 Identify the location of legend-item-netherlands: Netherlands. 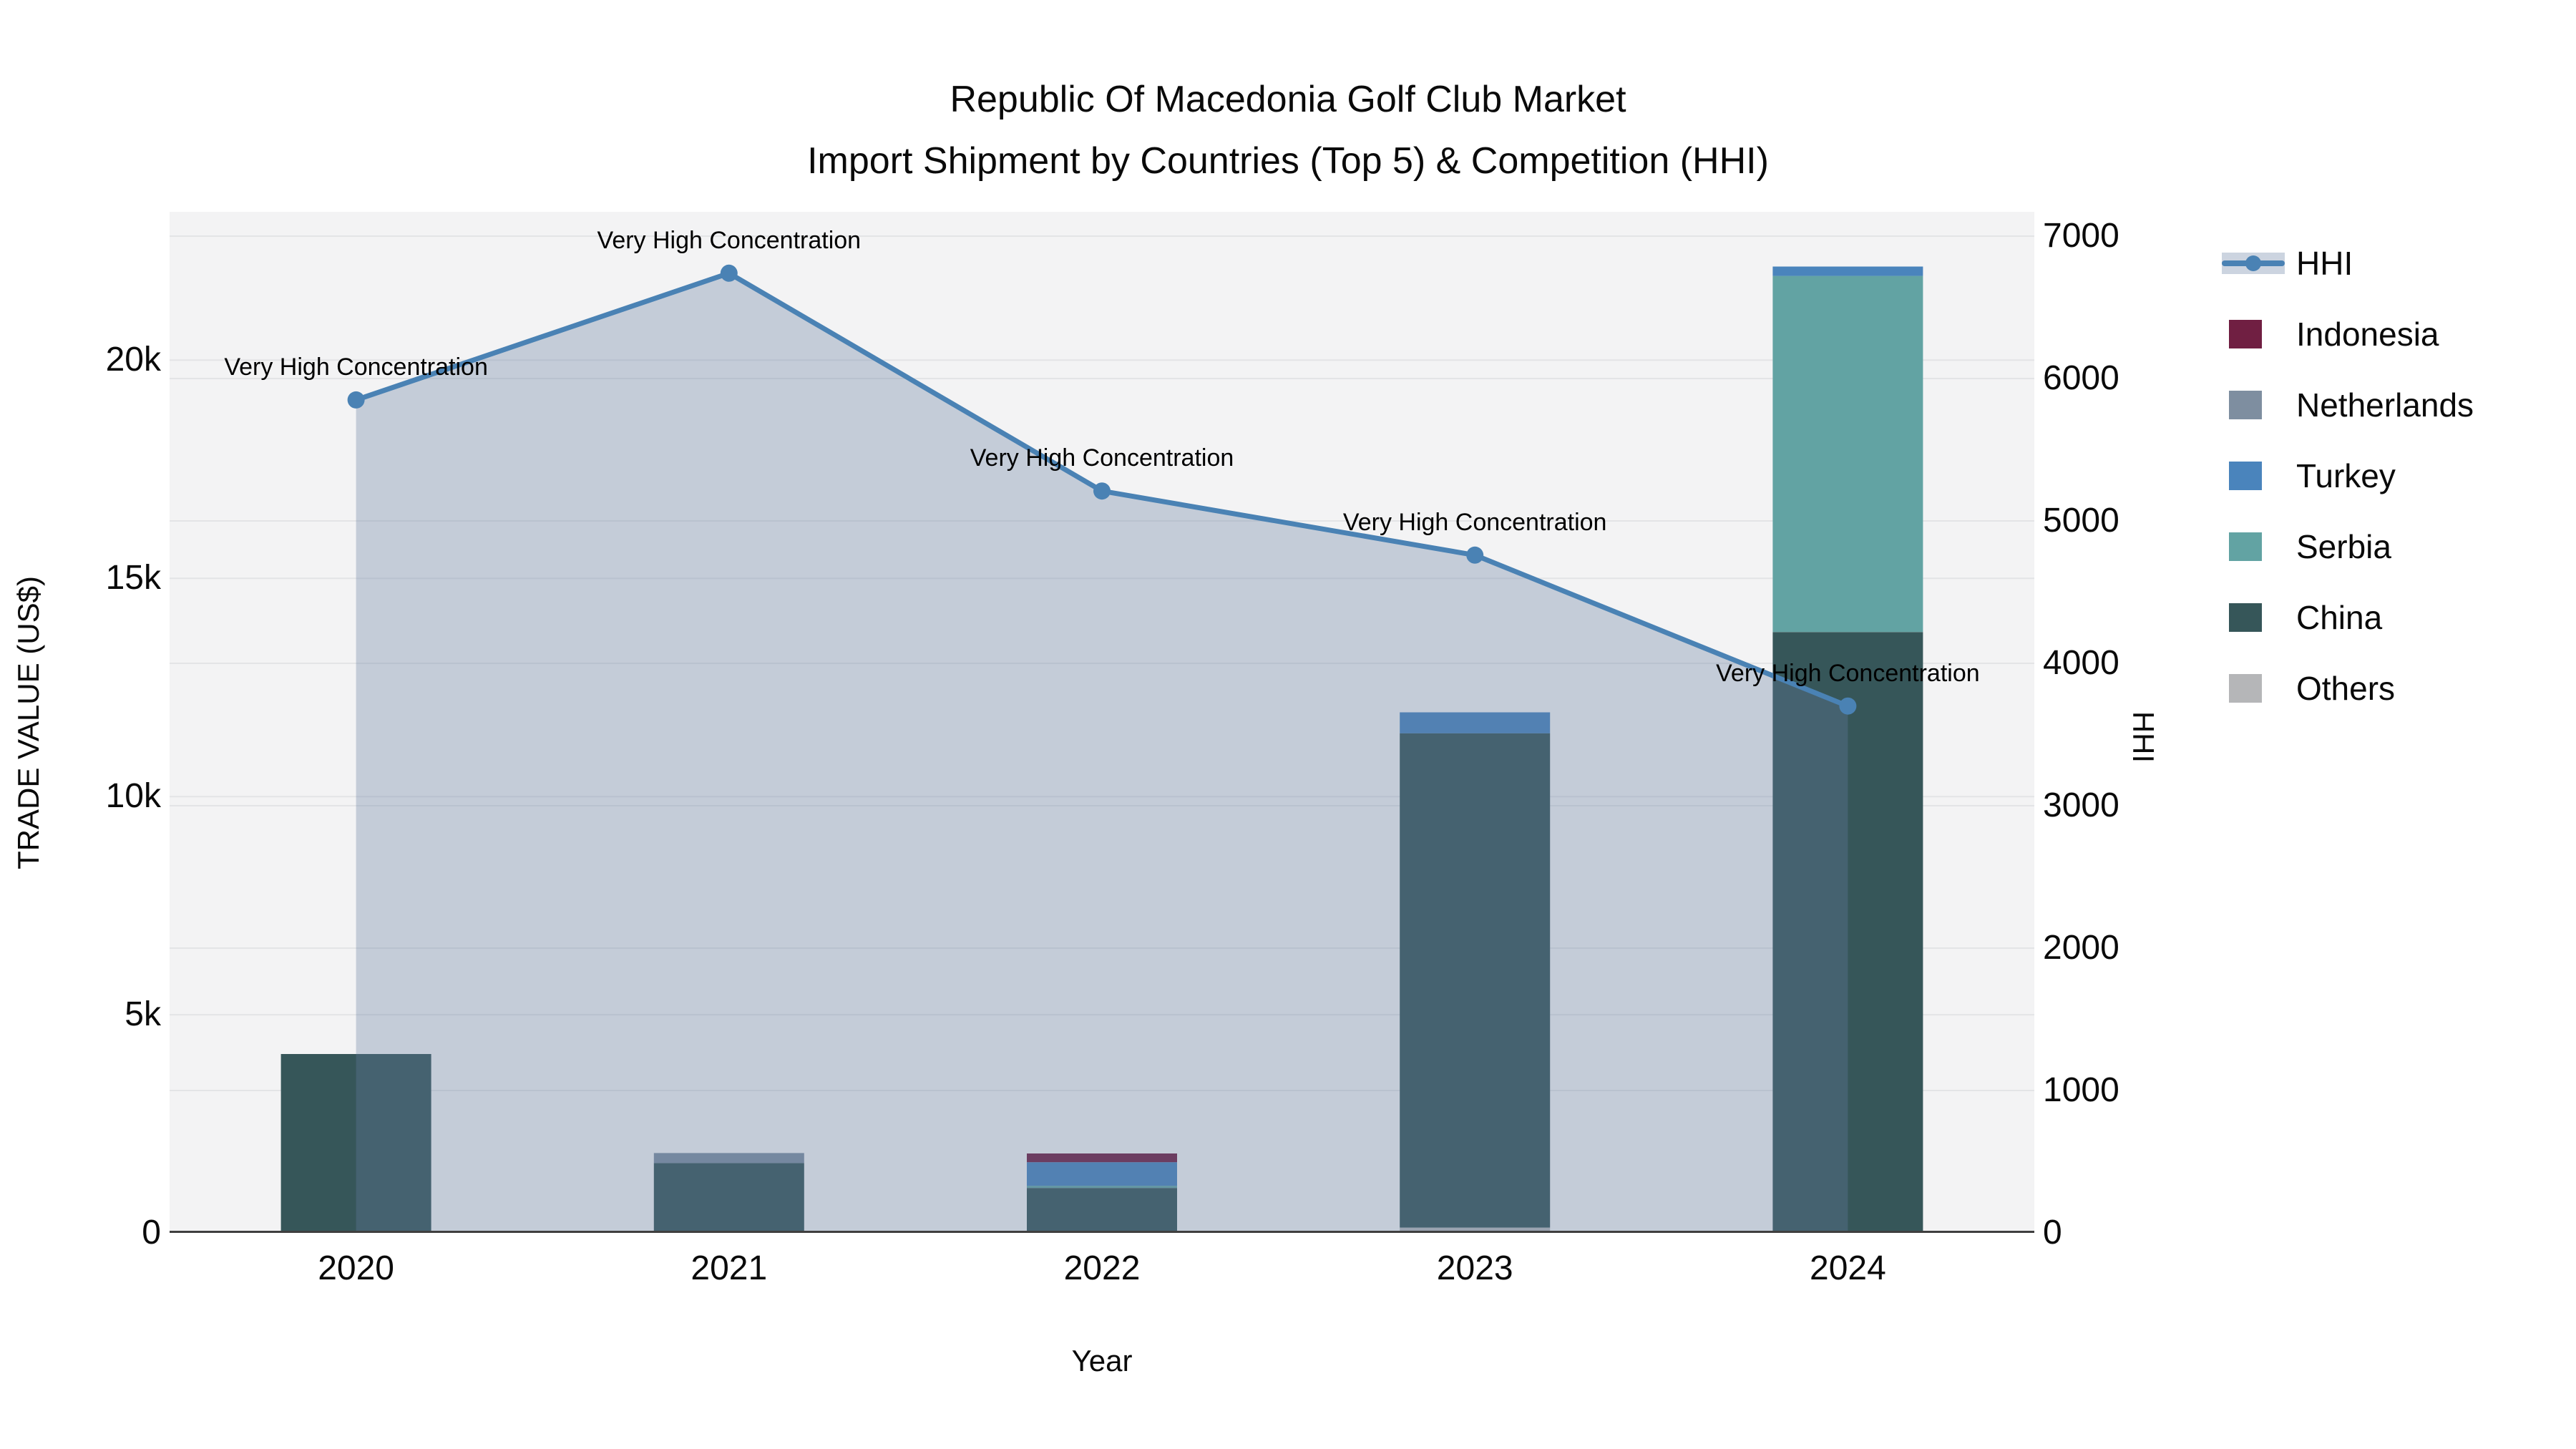
(2393, 404).